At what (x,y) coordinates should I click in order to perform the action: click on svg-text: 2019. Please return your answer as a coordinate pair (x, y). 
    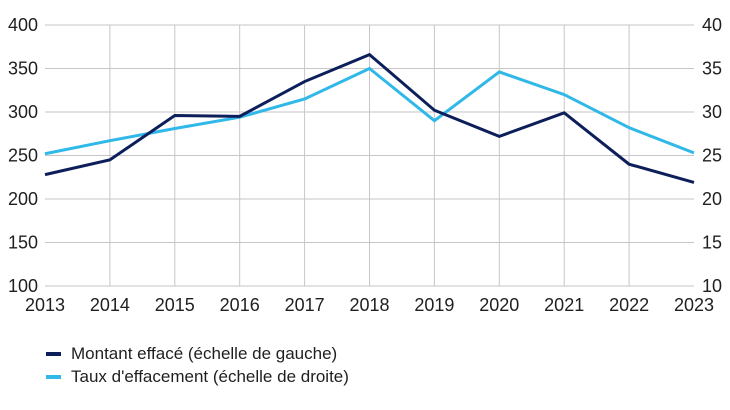
    Looking at the image, I should click on (434, 305).